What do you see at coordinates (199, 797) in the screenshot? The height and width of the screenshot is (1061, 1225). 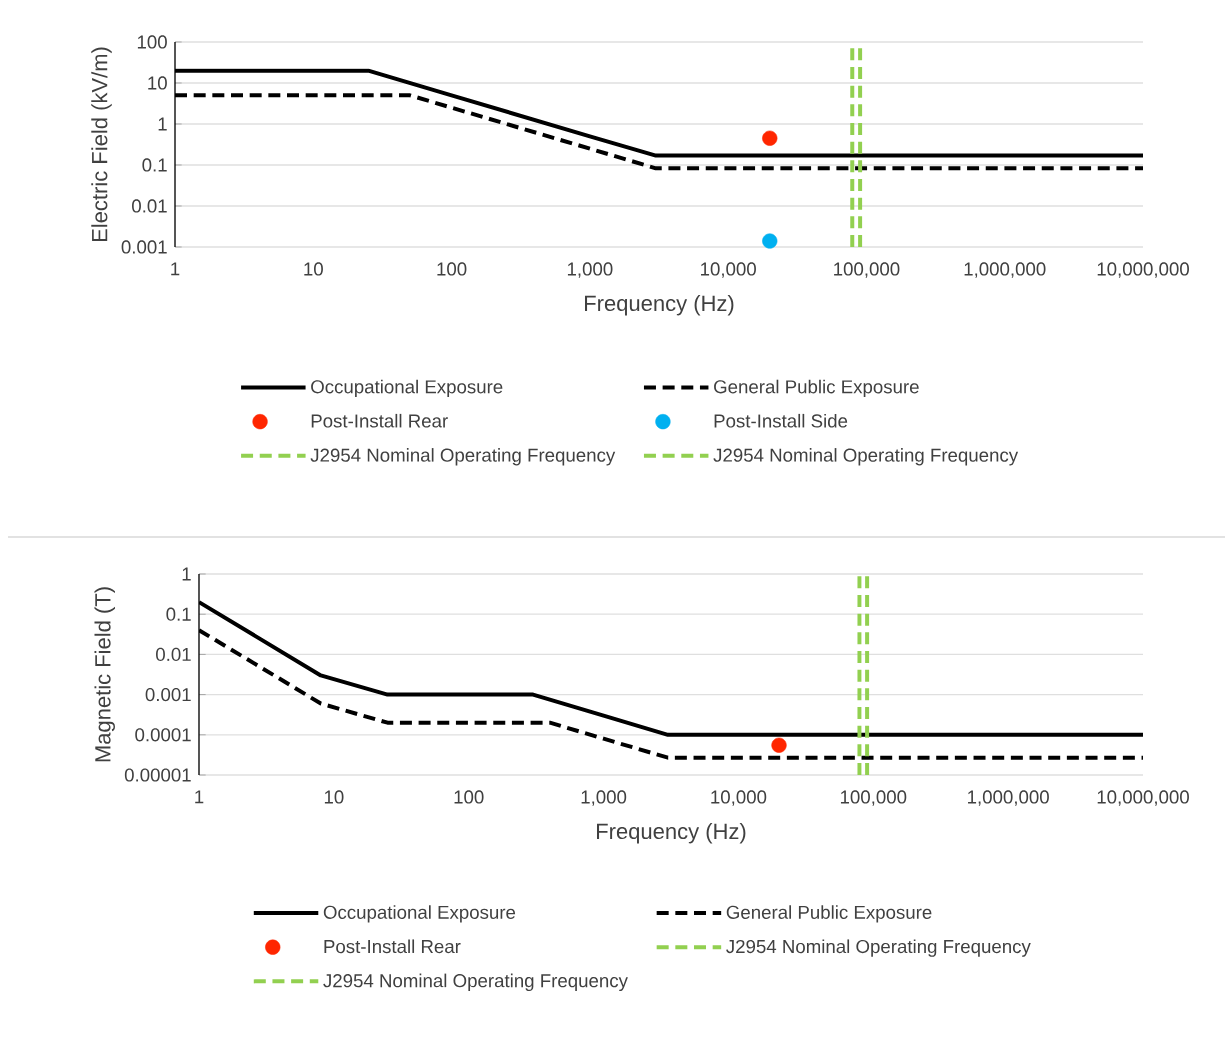 I see `x-tick-label: 1` at bounding box center [199, 797].